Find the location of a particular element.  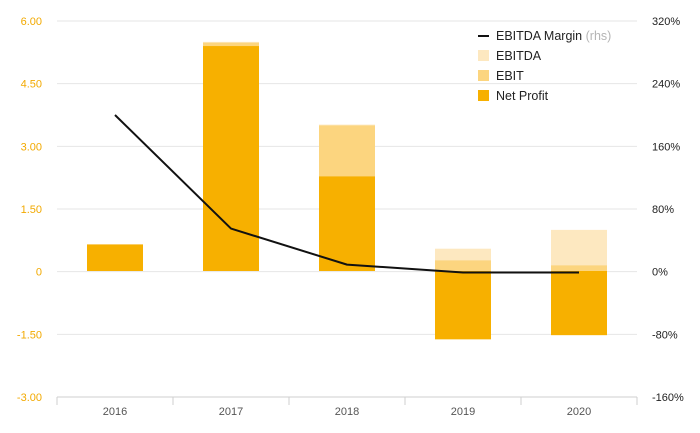

legend-label: EBIT is located at coordinates (510, 76).